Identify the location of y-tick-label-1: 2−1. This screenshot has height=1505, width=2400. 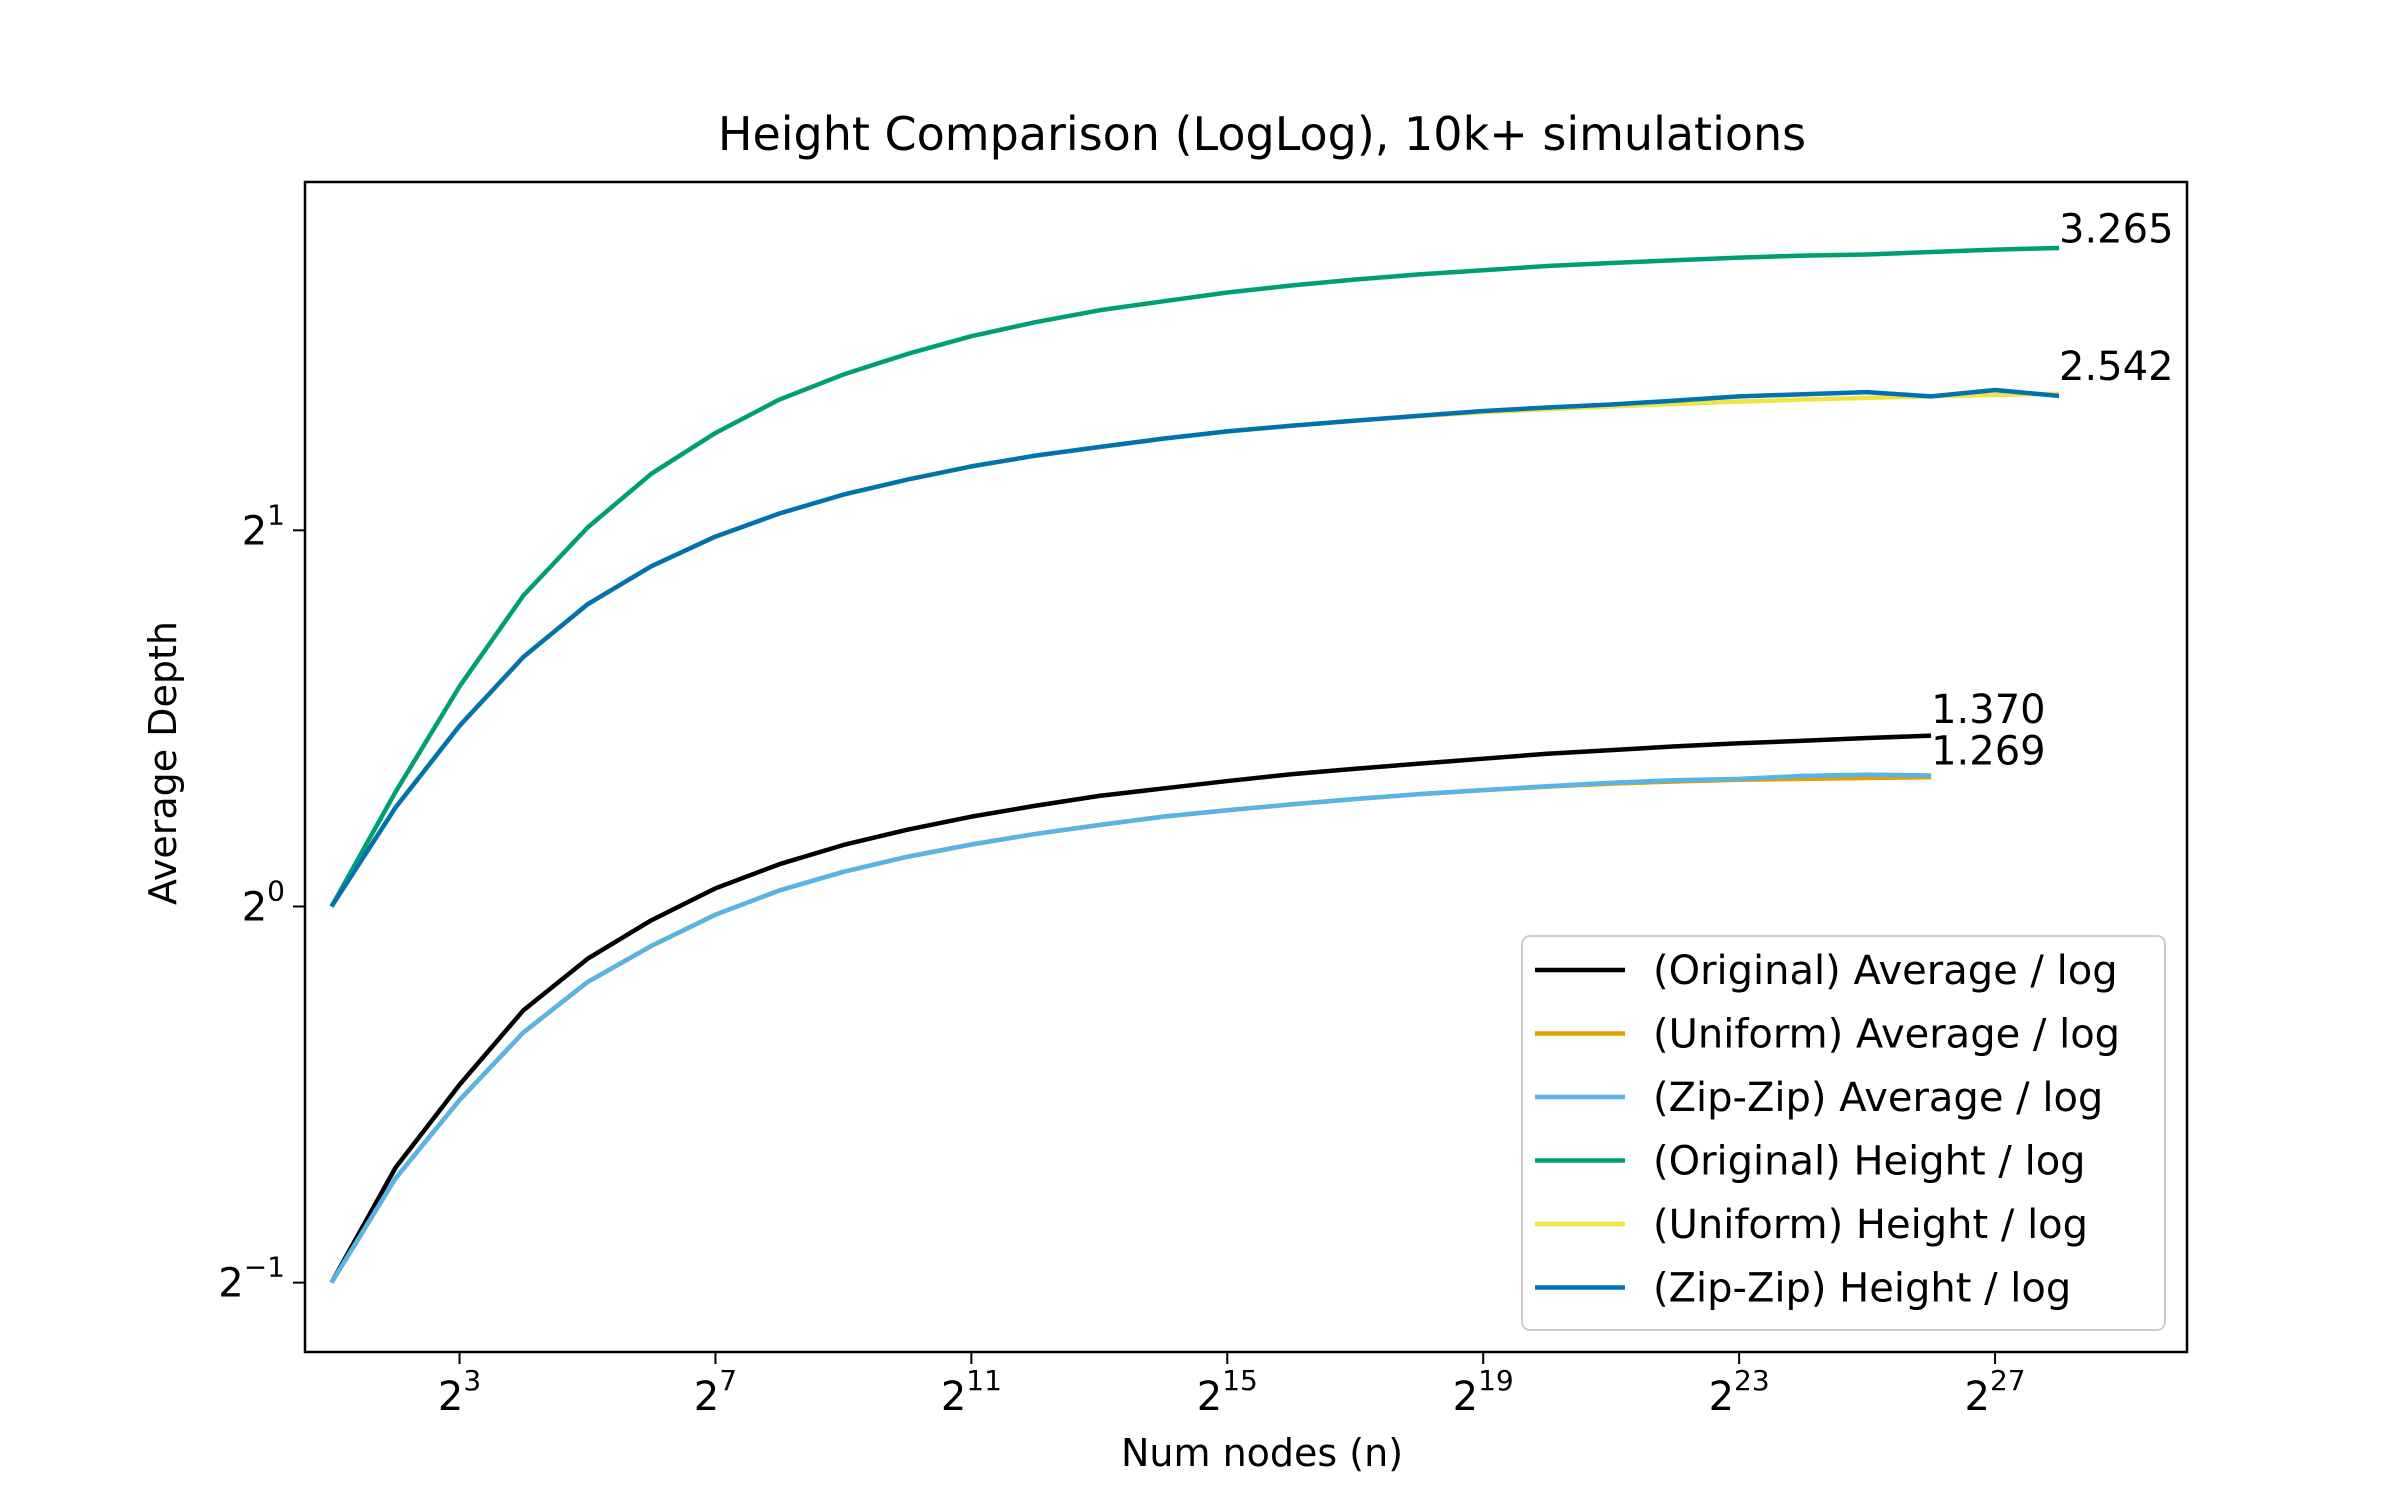
(251, 1279).